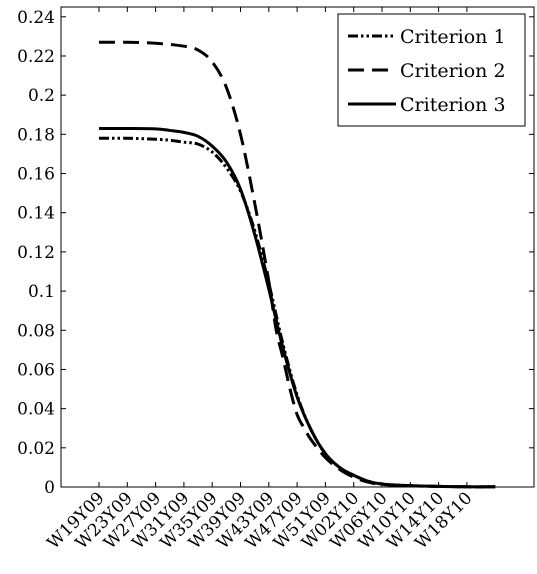 Image resolution: width=537 pixels, height=574 pixels. What do you see at coordinates (36, 449) in the screenshot?
I see `y-tick-label: 0.02` at bounding box center [36, 449].